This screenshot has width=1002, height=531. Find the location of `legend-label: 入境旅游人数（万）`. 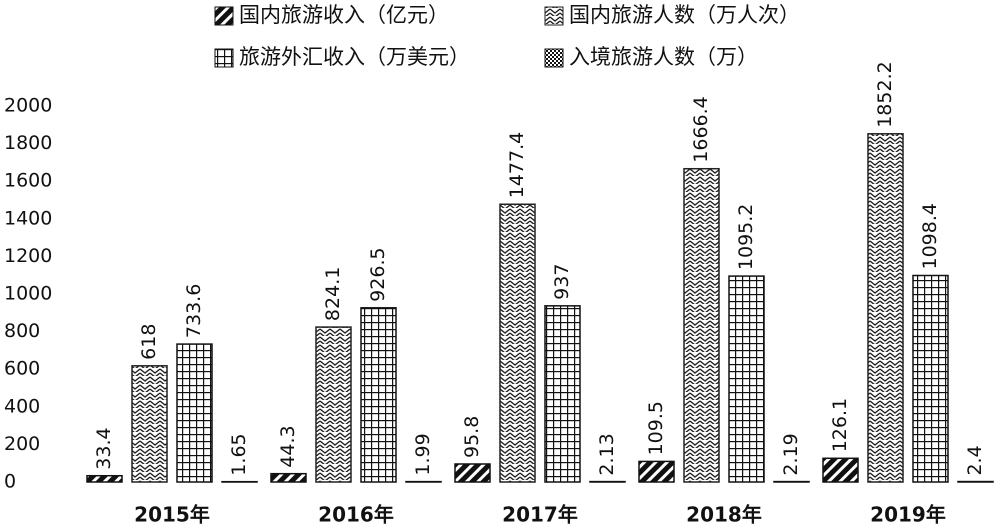

legend-label: 入境旅游人数（万） is located at coordinates (663, 57).